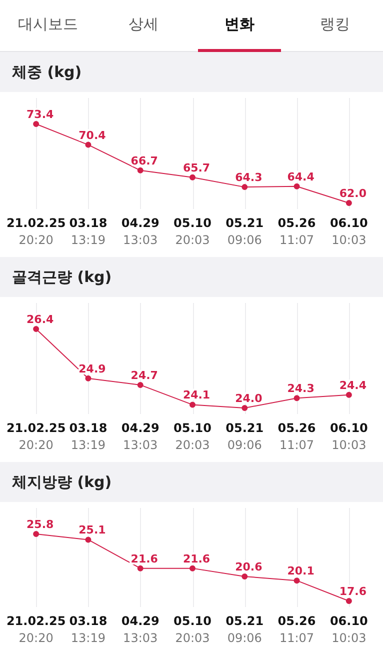 The image size is (383, 656). I want to click on text: 상세, so click(144, 24).